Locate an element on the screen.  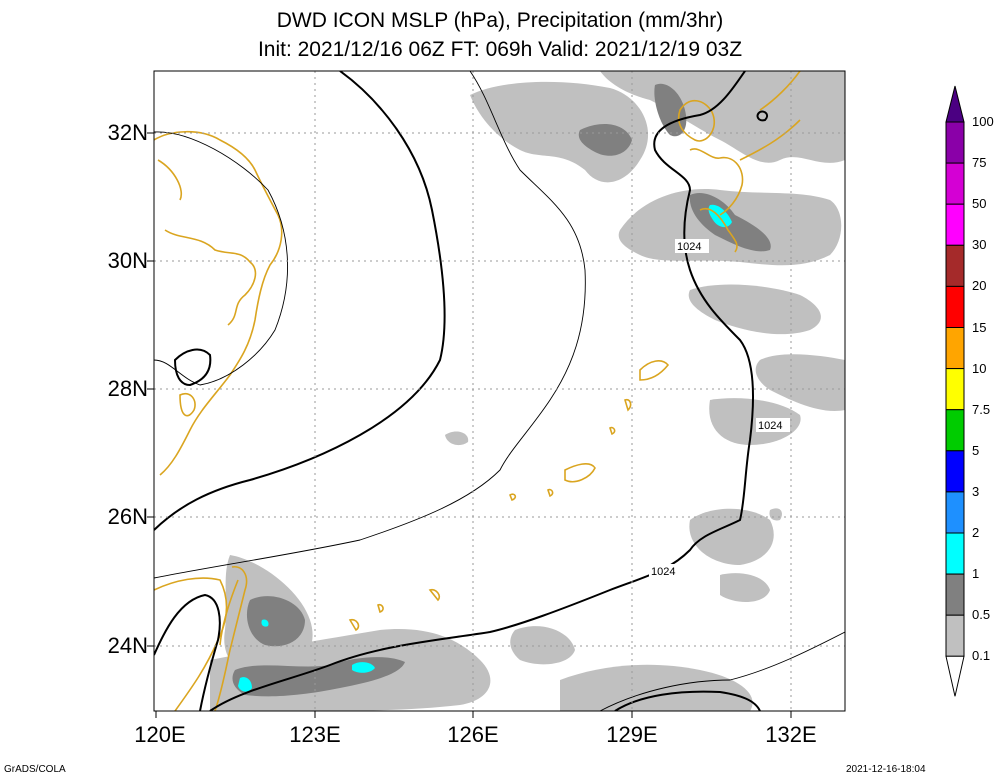
colorbar-level-label: 75 is located at coordinates (979, 163).